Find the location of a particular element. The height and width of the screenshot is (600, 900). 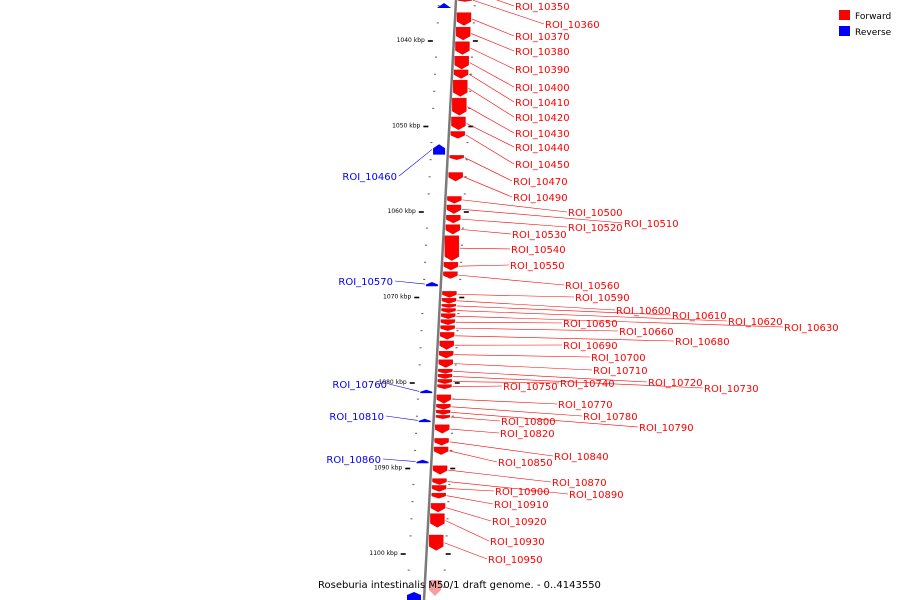

feature-label: ROI_10540 is located at coordinates (538, 250).